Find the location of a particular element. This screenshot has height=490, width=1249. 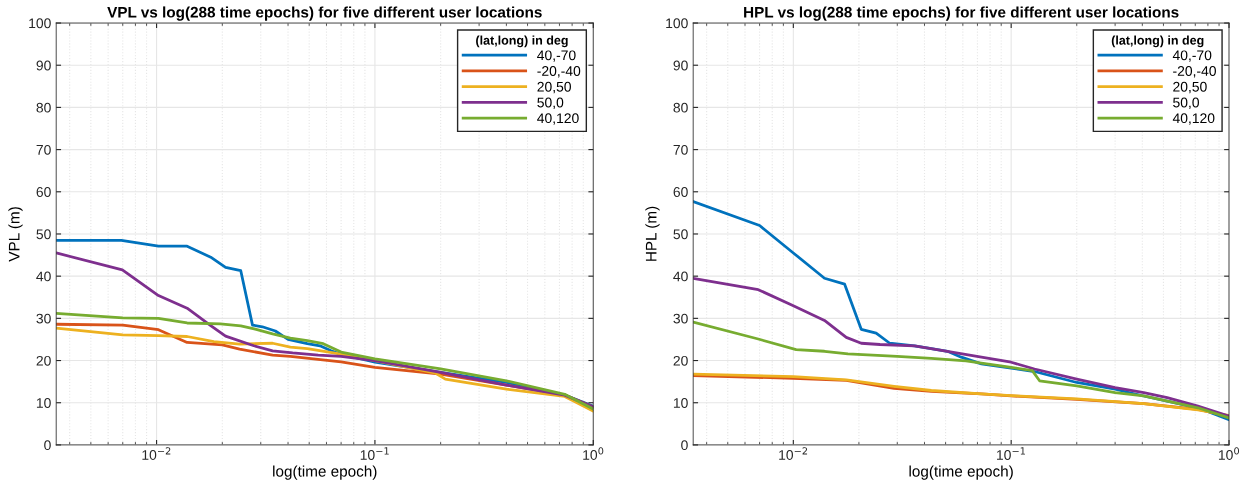

y-axis-title: VPL (m) is located at coordinates (15, 234).